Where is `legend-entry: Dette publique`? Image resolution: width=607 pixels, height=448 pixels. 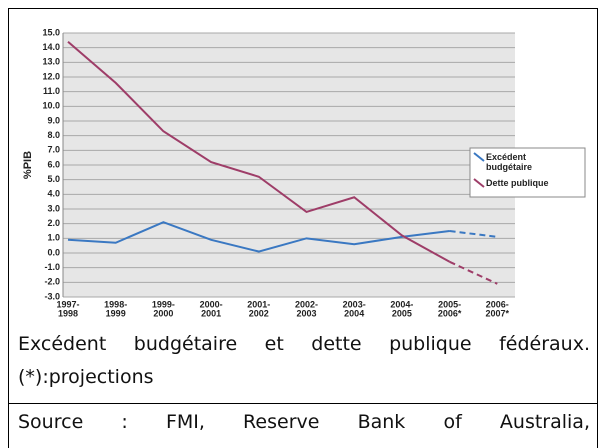
legend-entry: Dette publique is located at coordinates (517, 183).